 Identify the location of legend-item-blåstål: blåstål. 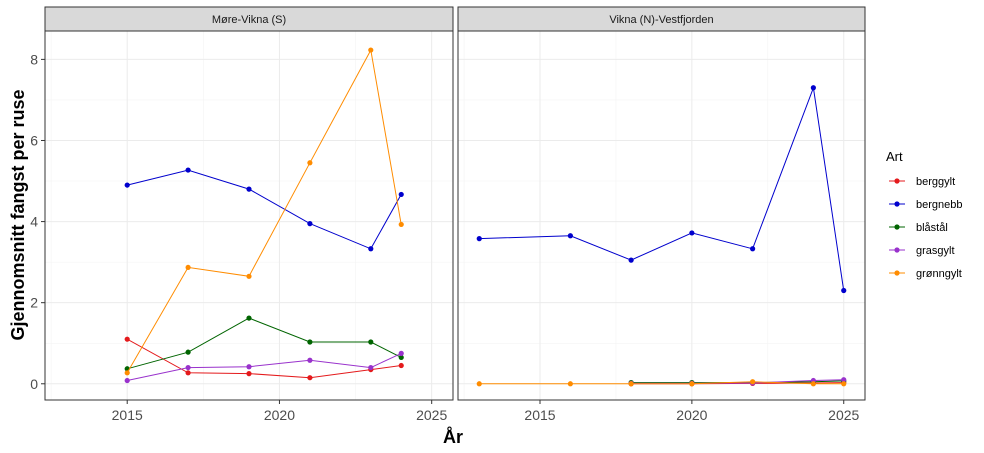
(918, 228).